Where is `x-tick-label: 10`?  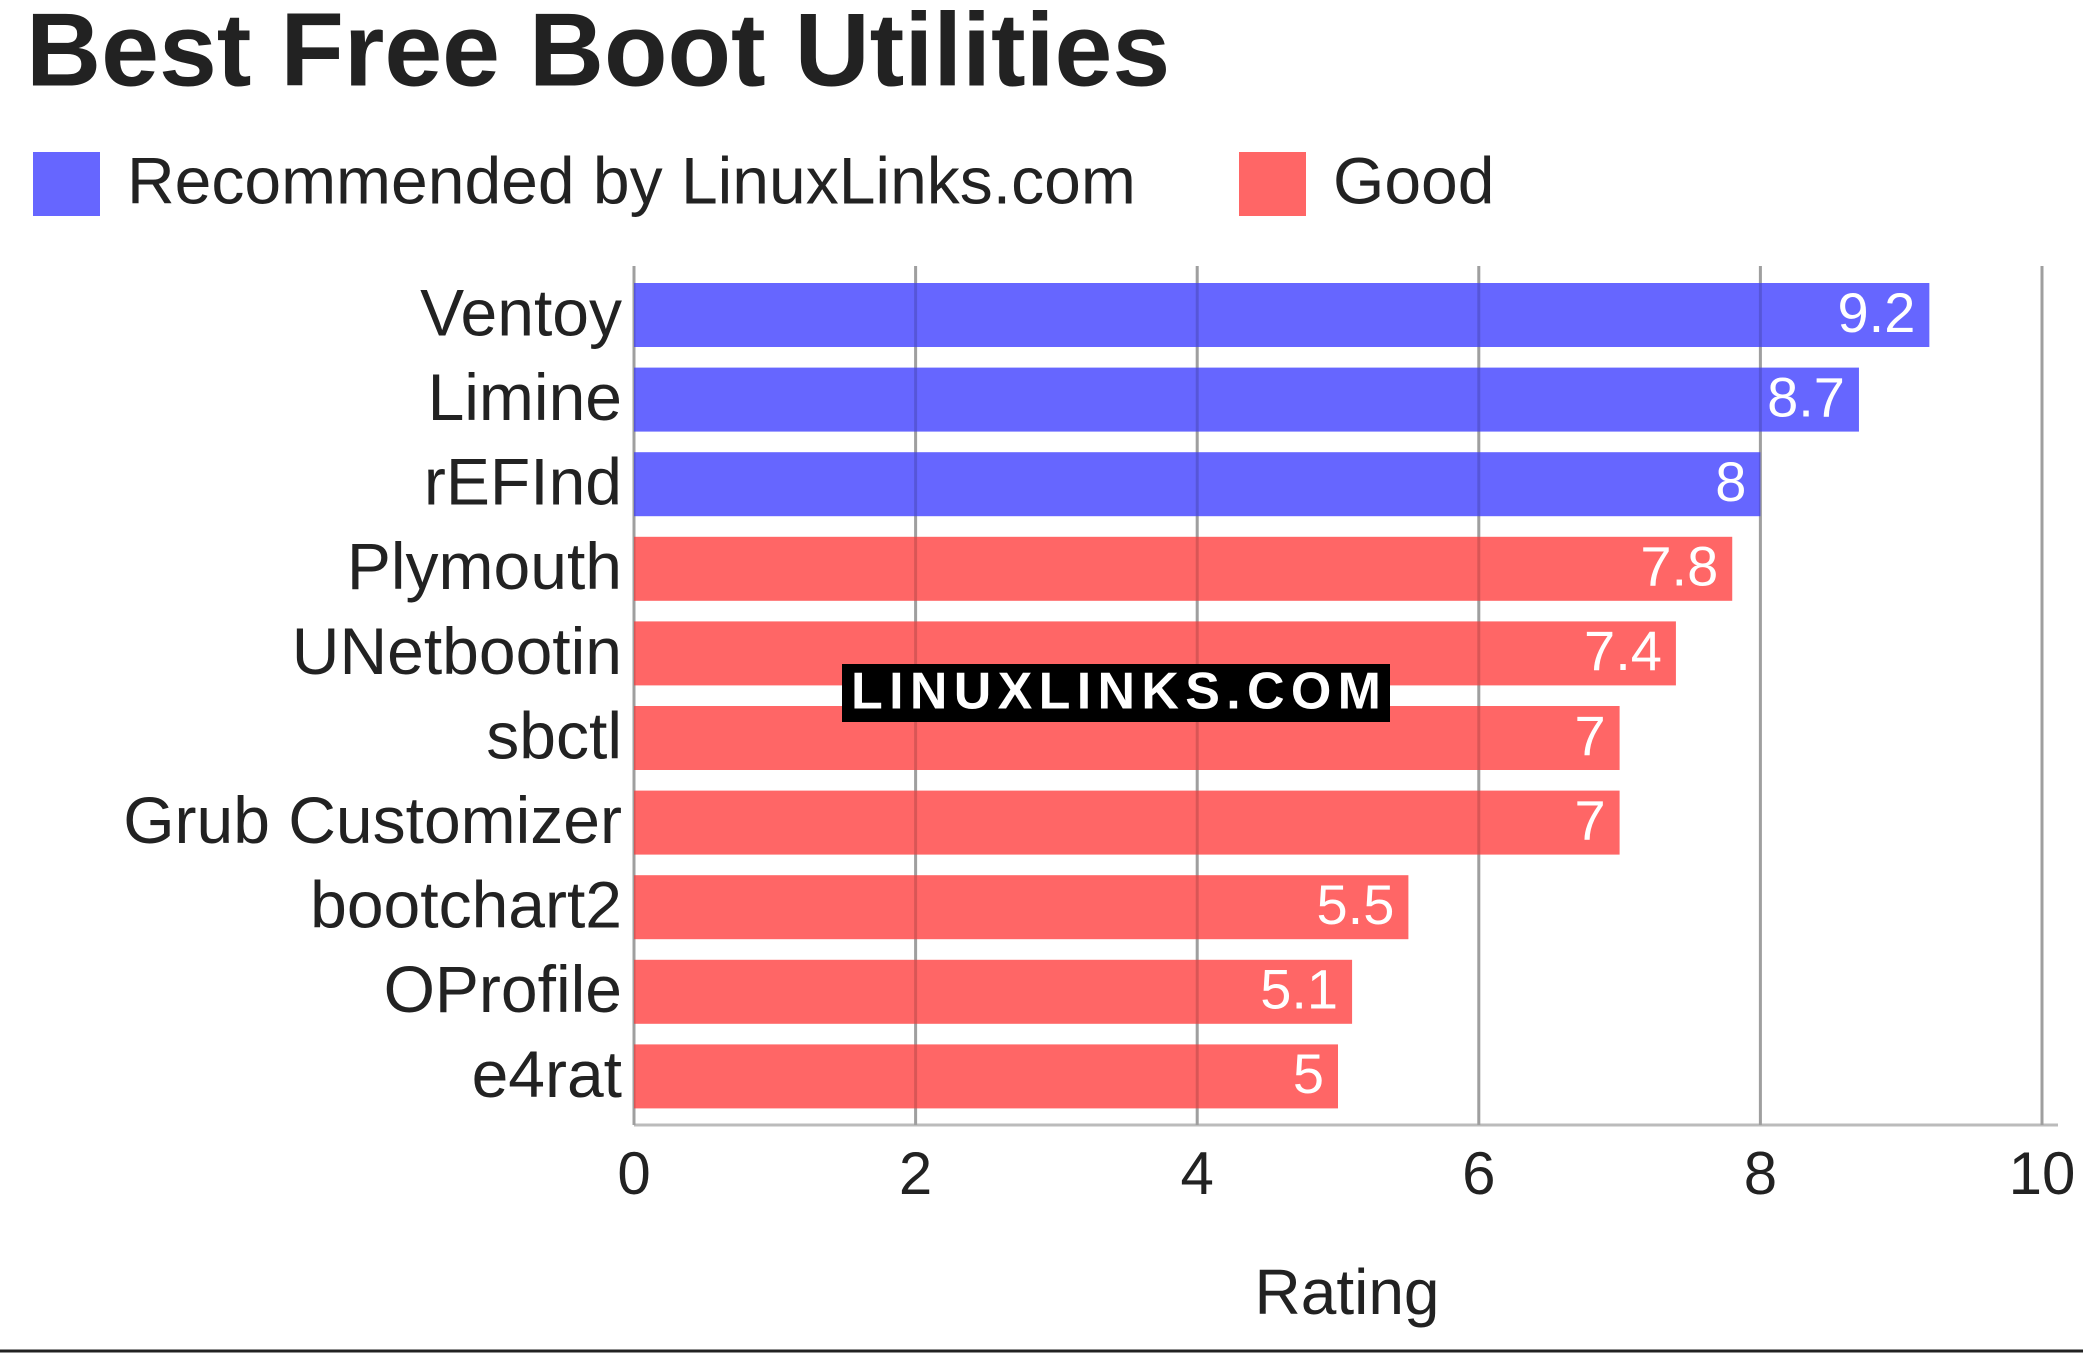 x-tick-label: 10 is located at coordinates (2042, 1173).